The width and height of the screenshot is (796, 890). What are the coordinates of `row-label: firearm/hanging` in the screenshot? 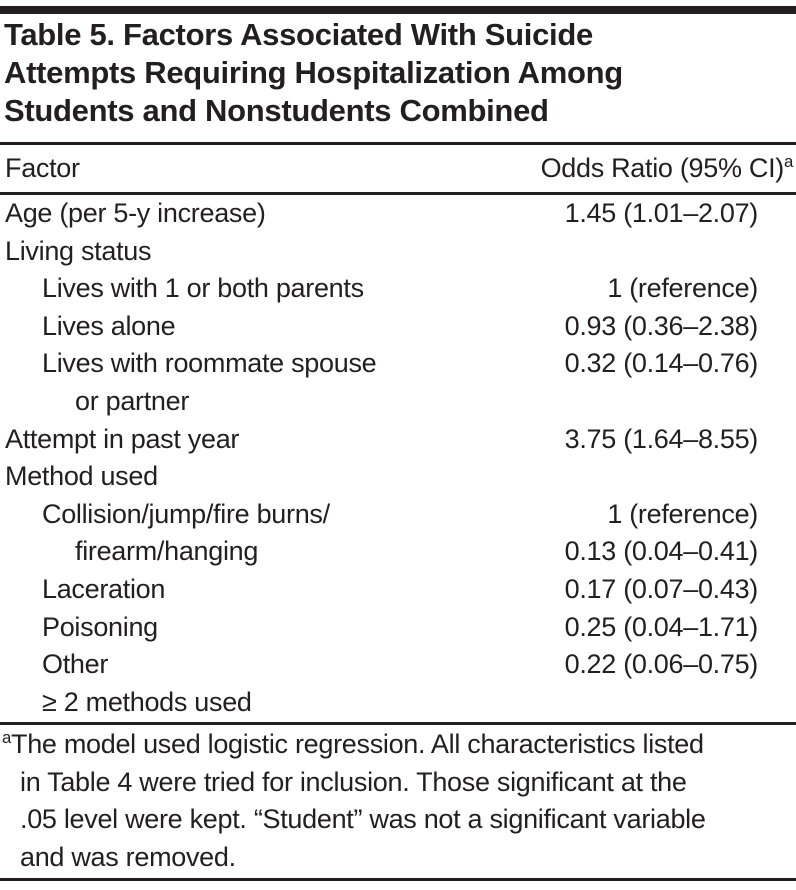 It's located at (167, 551).